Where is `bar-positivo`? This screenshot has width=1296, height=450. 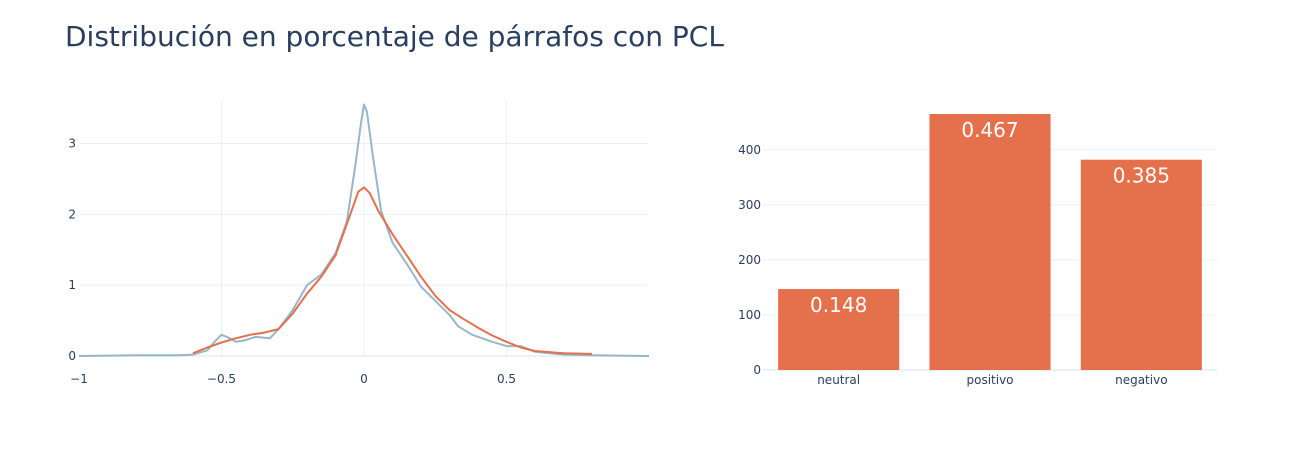
bar-positivo is located at coordinates (990, 242).